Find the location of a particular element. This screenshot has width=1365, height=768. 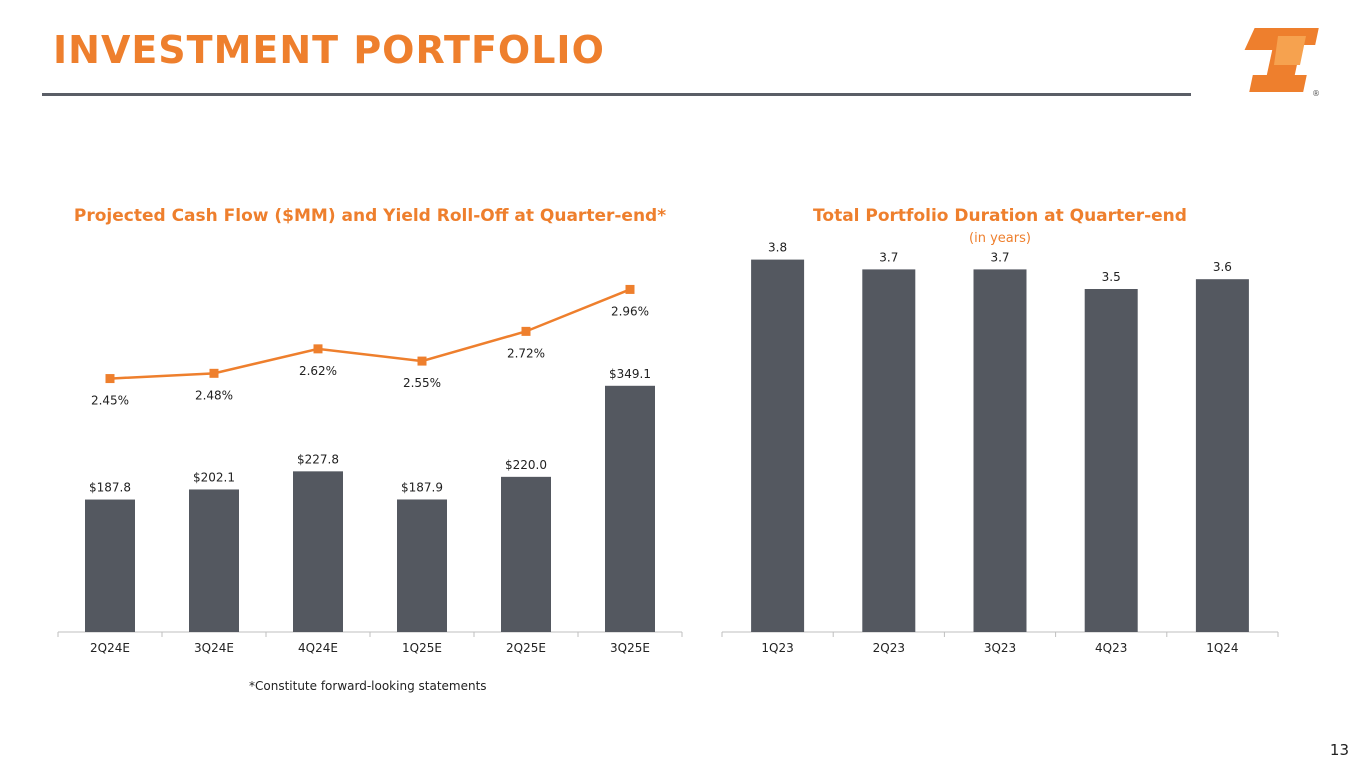

cash-flow-data-label: $202.1 is located at coordinates (214, 477).